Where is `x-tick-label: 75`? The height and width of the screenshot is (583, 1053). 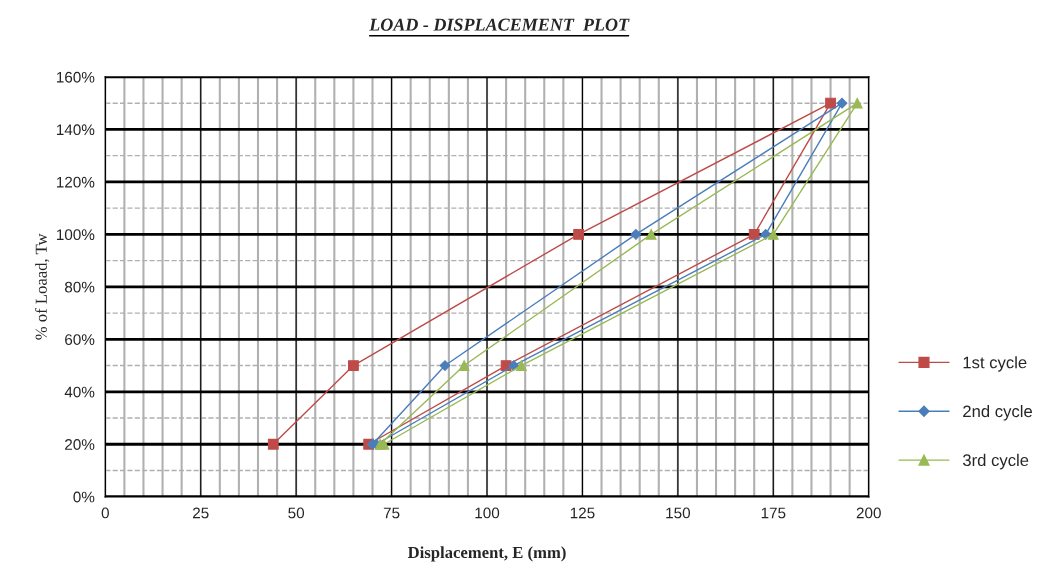 x-tick-label: 75 is located at coordinates (391, 513).